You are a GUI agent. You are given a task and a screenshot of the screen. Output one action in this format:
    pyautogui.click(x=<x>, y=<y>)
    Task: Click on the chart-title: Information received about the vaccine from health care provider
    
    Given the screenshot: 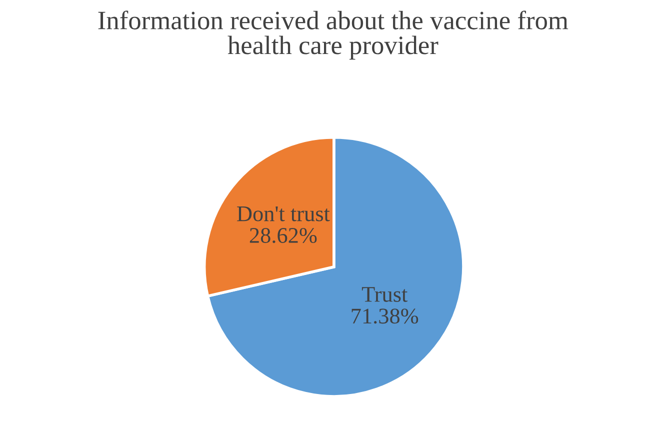 What is the action you would take?
    pyautogui.click(x=333, y=35)
    